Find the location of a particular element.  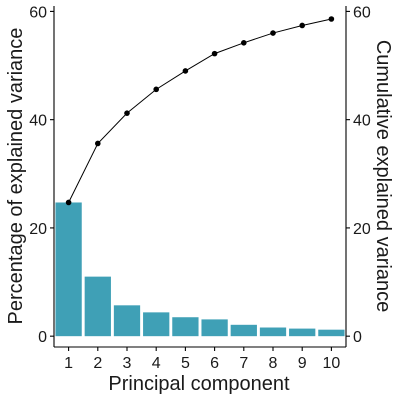

y-tick-label-60: 60 is located at coordinates (38, 12).